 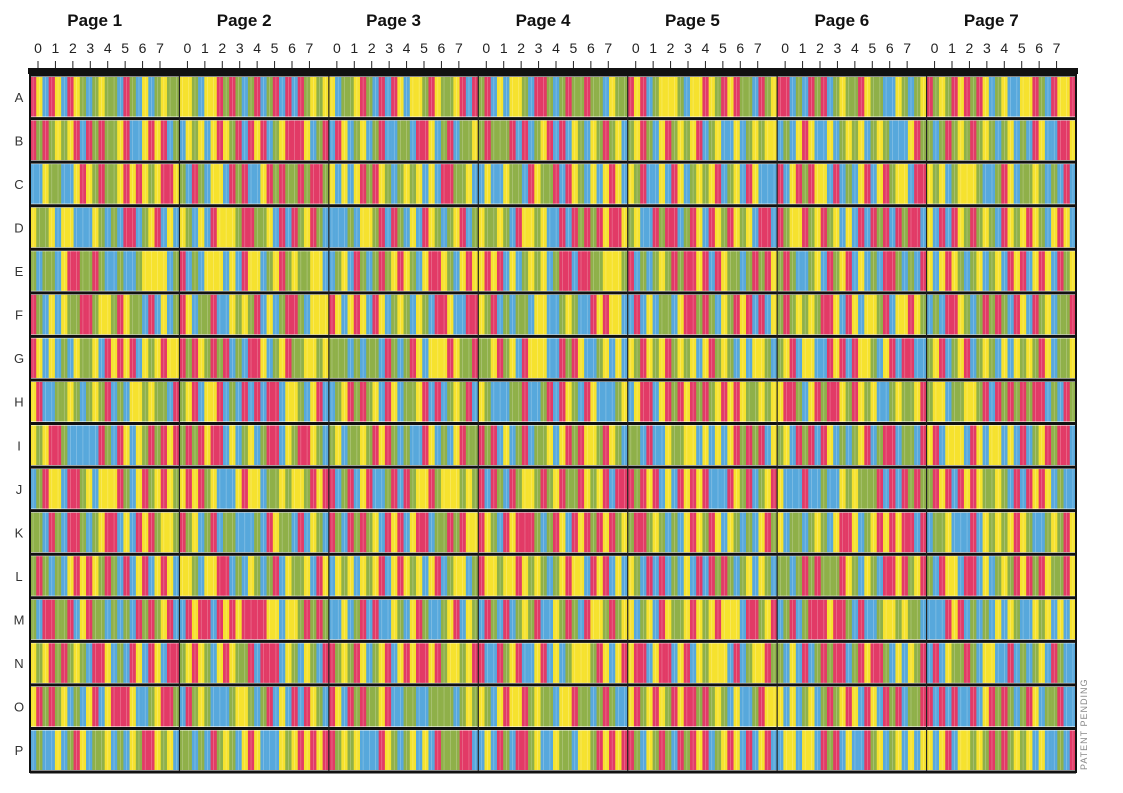 What do you see at coordinates (275, 48) in the screenshot?
I see `column-digit: 5` at bounding box center [275, 48].